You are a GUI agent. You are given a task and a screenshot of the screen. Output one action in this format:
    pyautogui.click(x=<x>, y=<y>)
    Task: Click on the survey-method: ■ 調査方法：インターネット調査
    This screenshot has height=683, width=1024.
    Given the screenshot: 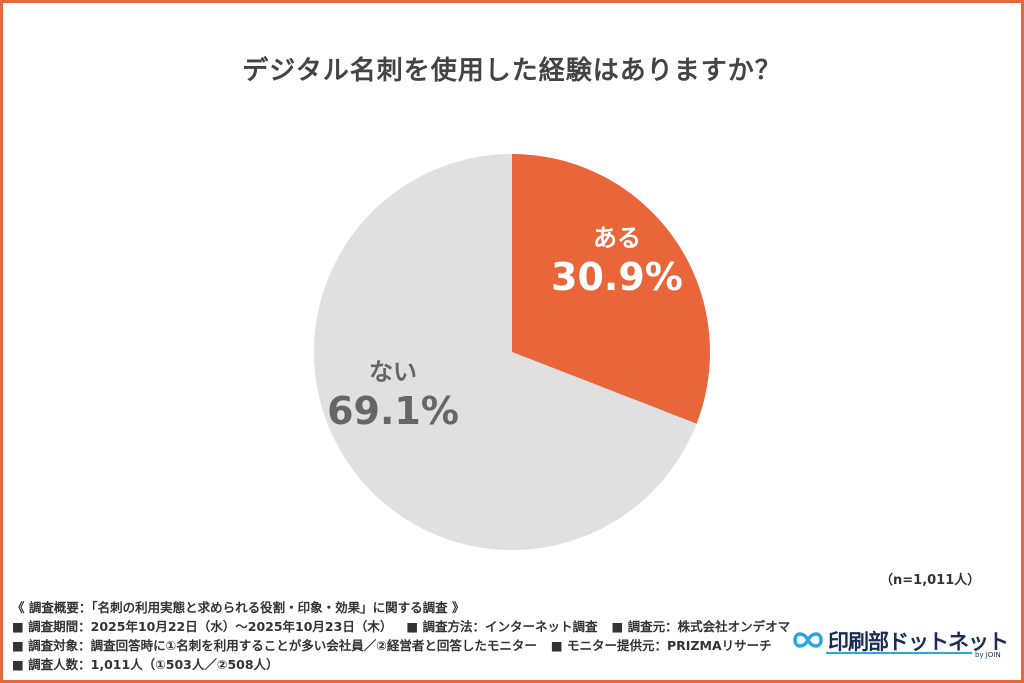 What is the action you would take?
    pyautogui.click(x=502, y=626)
    